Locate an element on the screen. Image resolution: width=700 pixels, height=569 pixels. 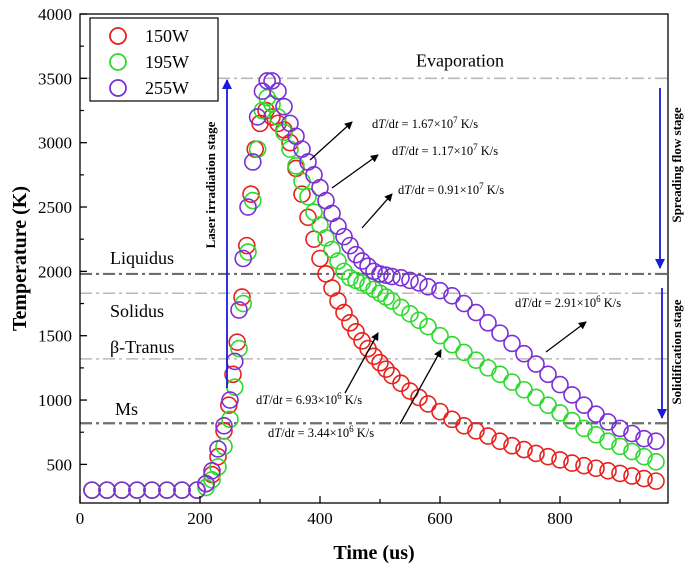
y-tick-label: 2500 is located at coordinates (55, 207).